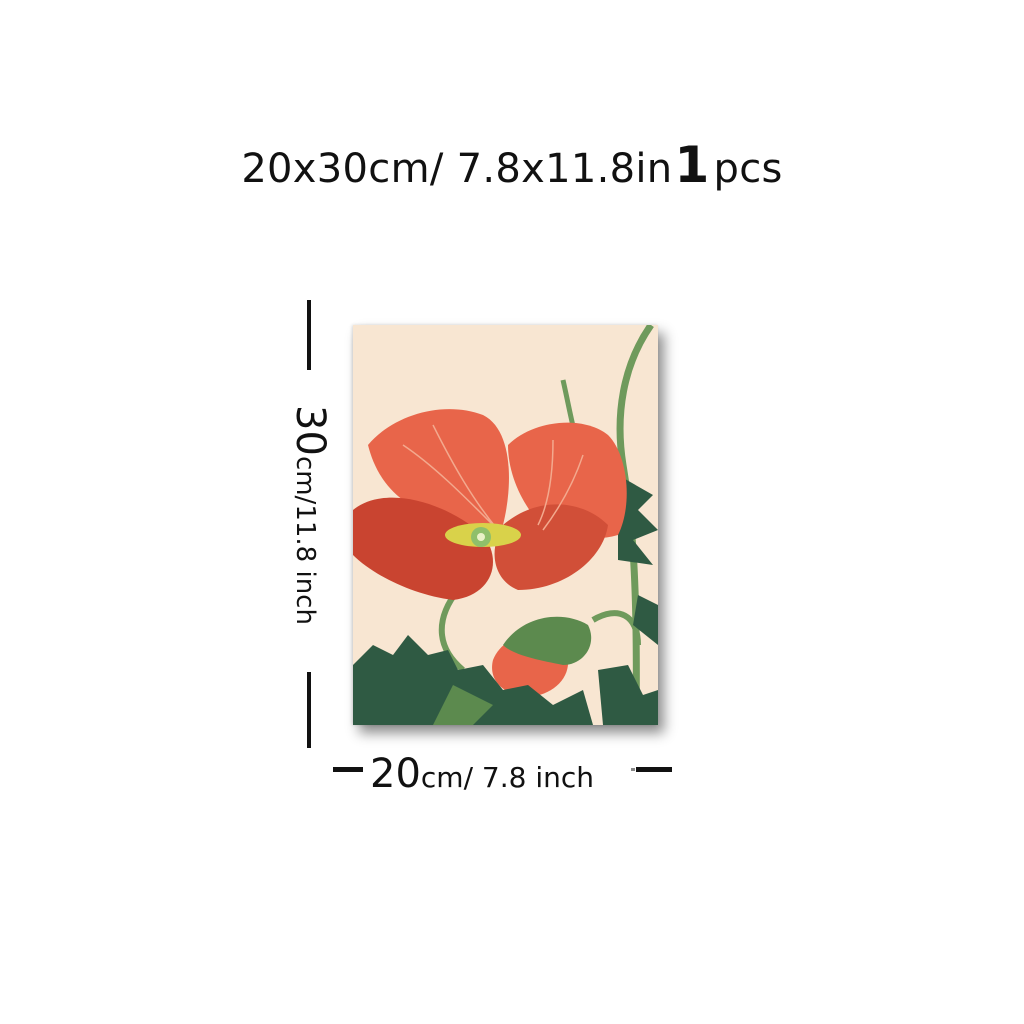  I want to click on height-bar-bottom, so click(309, 710).